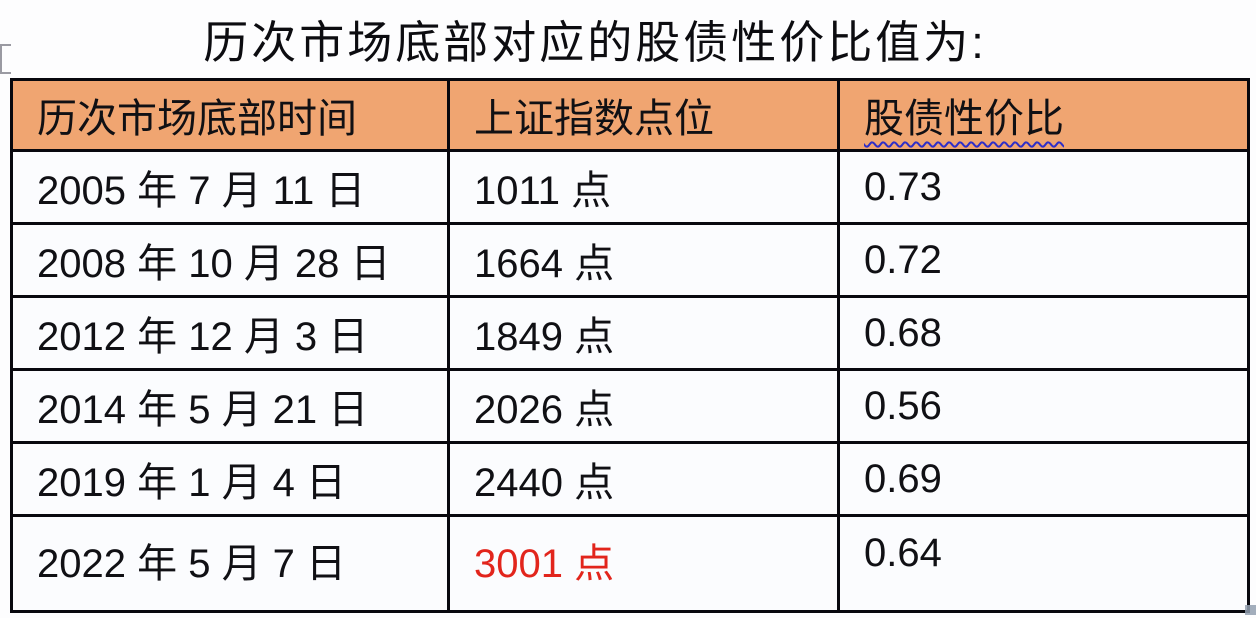 This screenshot has width=1256, height=618. I want to click on cell-ratio: 0.56, so click(1043, 406).